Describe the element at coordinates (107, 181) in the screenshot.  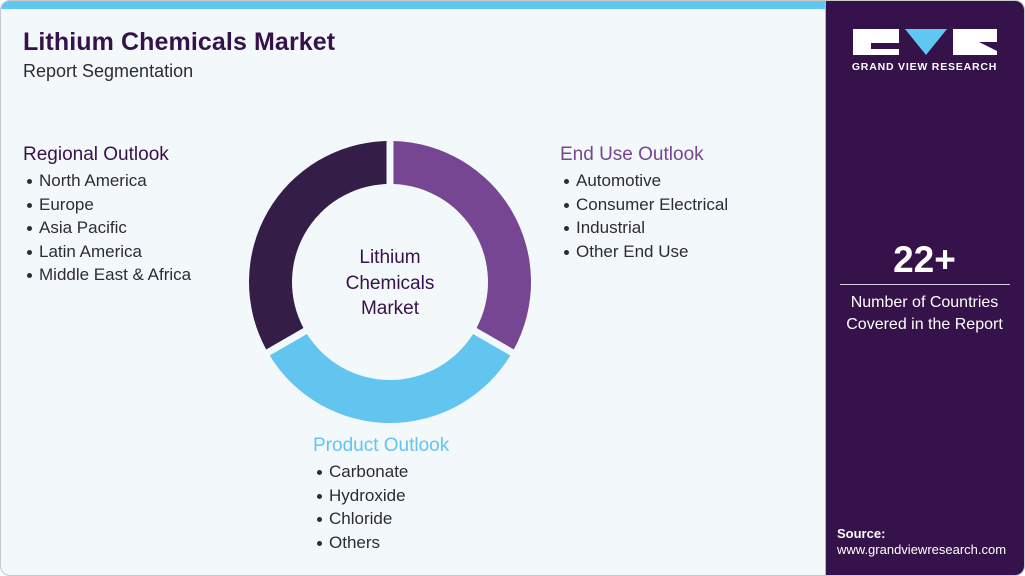
I see `list-item: North America` at that location.